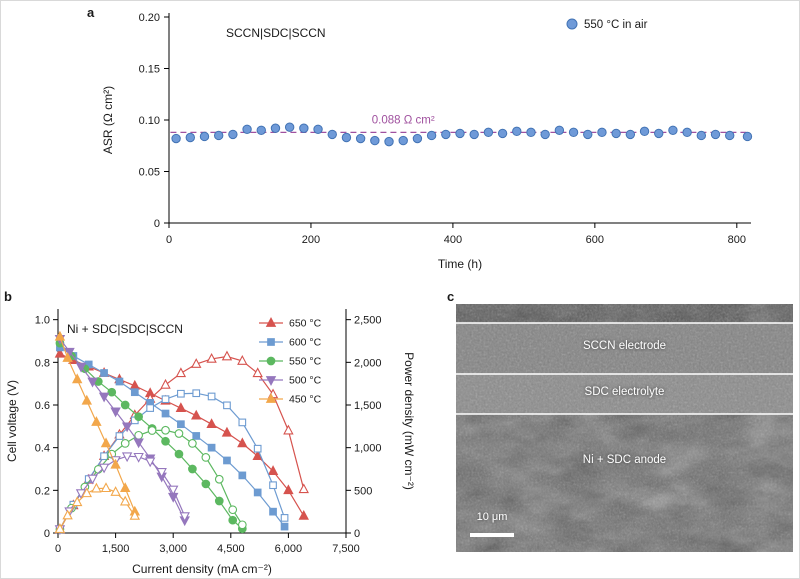 The image size is (800, 579). Describe the element at coordinates (173, 549) in the screenshot. I see `svg-text: 3,000` at that location.